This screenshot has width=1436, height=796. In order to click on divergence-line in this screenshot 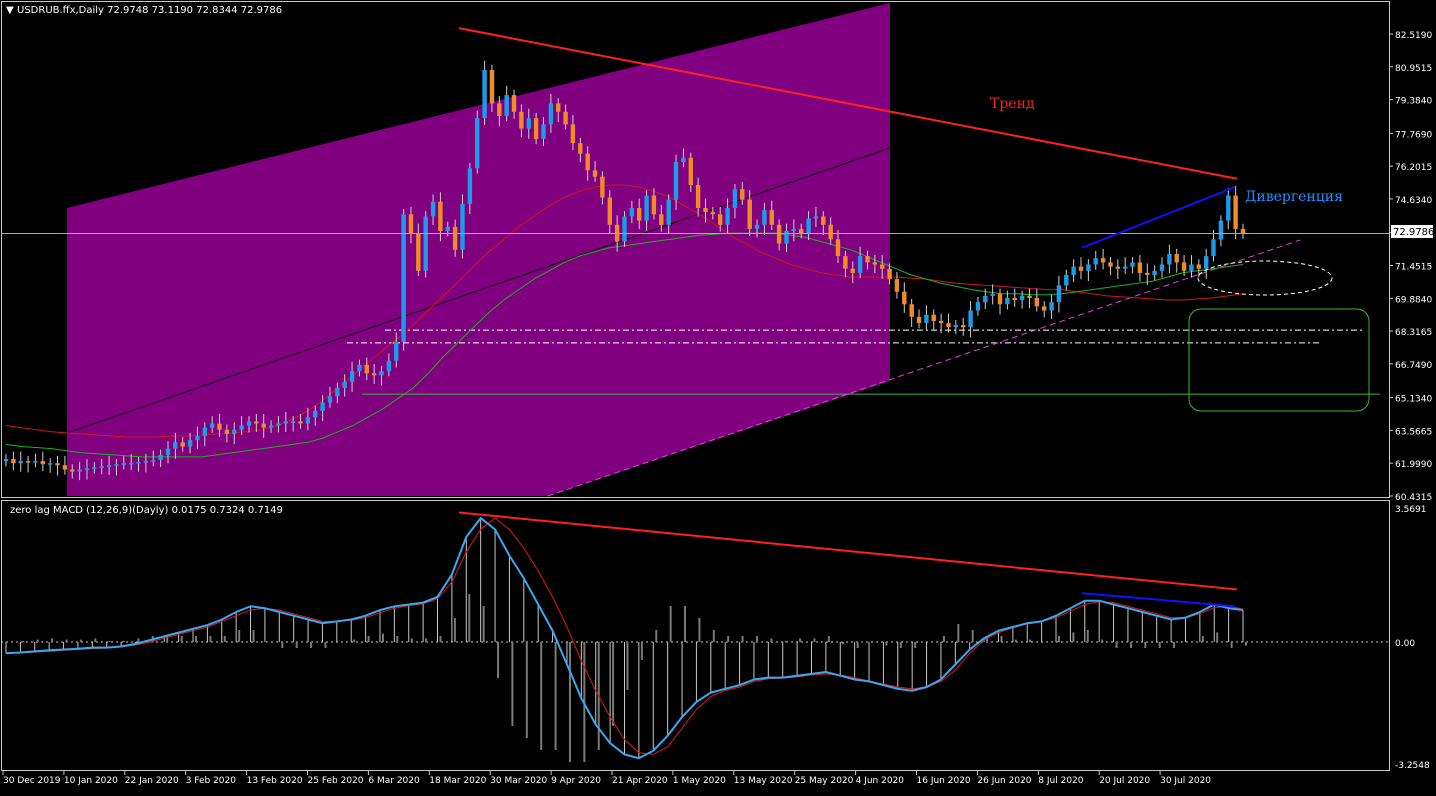, I will do `click(1158, 217)`.